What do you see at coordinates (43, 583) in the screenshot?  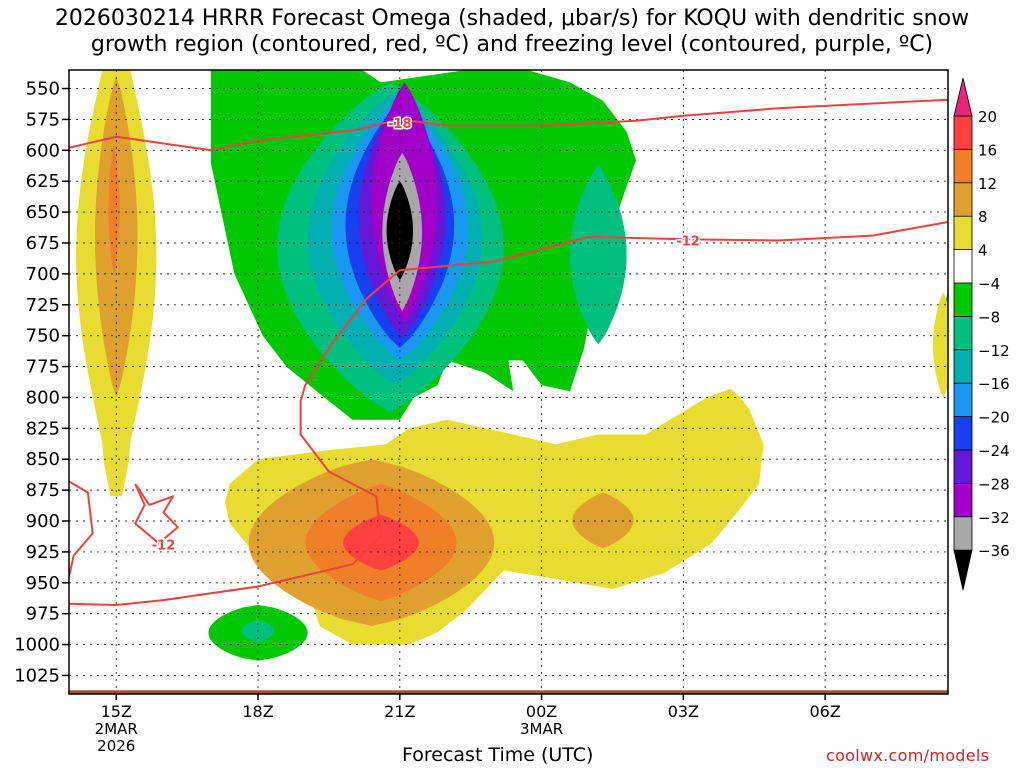 I see `y-tick-label-950: 950` at bounding box center [43, 583].